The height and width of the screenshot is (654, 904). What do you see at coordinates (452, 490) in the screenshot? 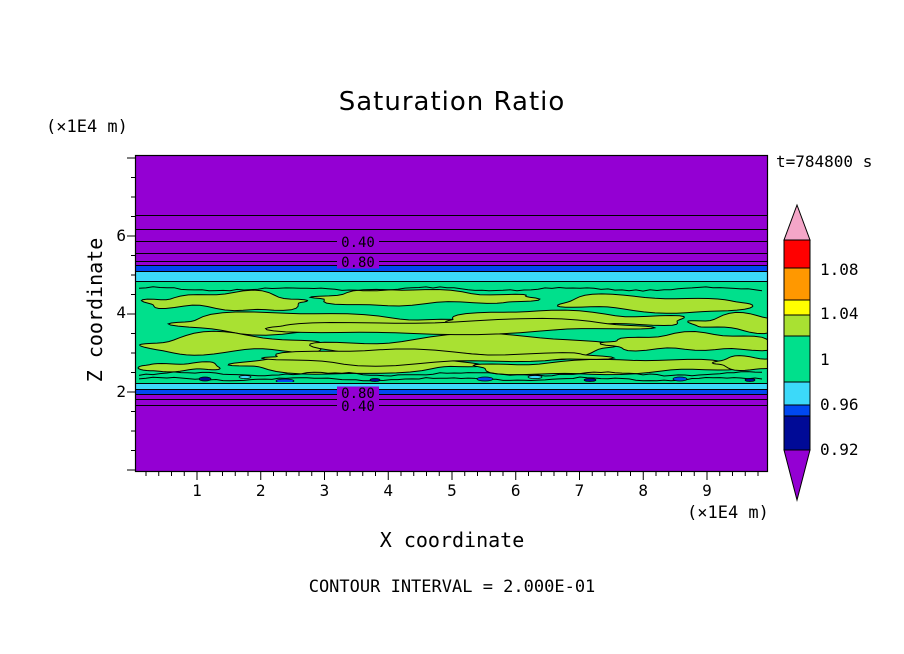
I see `x-tick-label: 5` at bounding box center [452, 490].